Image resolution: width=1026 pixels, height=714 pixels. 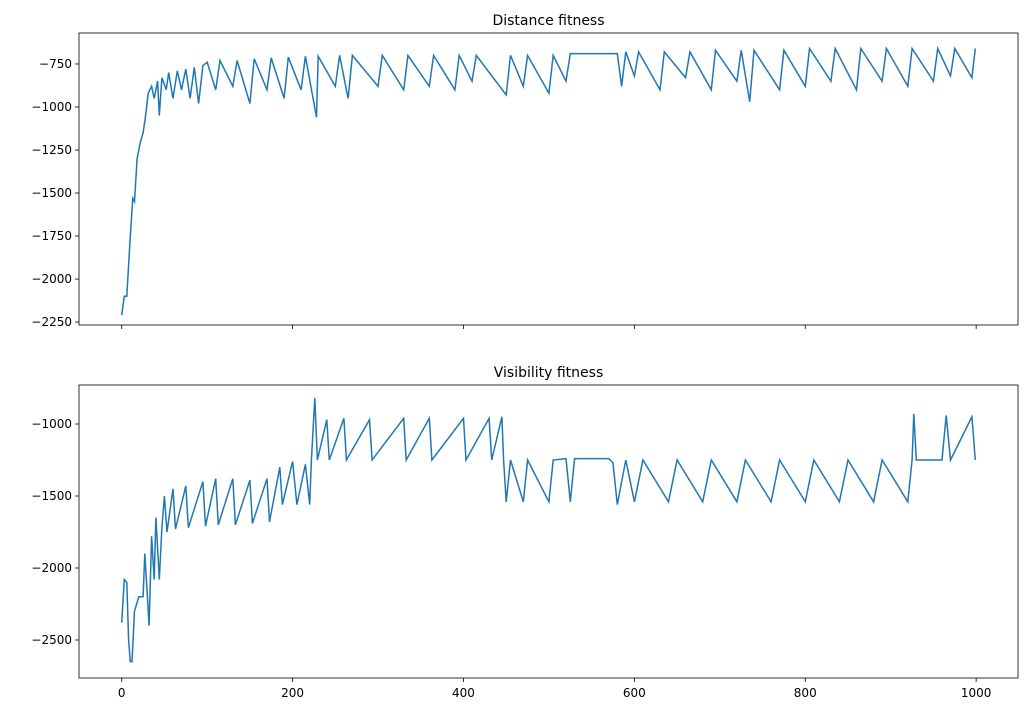 What do you see at coordinates (463, 693) in the screenshot?
I see `x-tick-label: 400` at bounding box center [463, 693].